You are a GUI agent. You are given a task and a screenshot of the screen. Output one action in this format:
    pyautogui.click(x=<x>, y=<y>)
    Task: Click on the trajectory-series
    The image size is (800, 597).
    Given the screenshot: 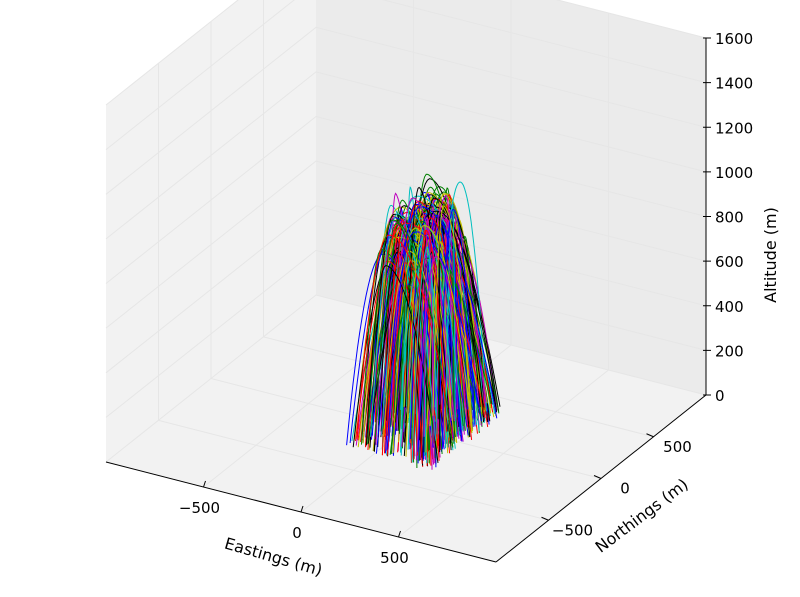 What is the action you would take?
    pyautogui.click(x=423, y=321)
    